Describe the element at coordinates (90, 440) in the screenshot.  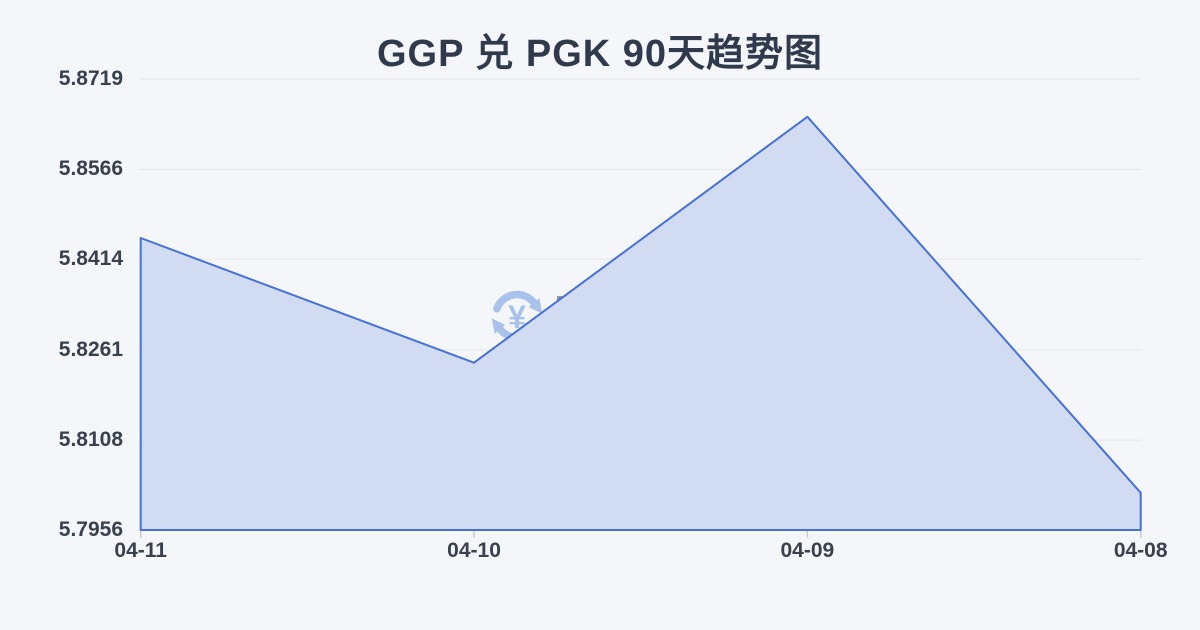
I see `y-axis-label: 5.8108` at that location.